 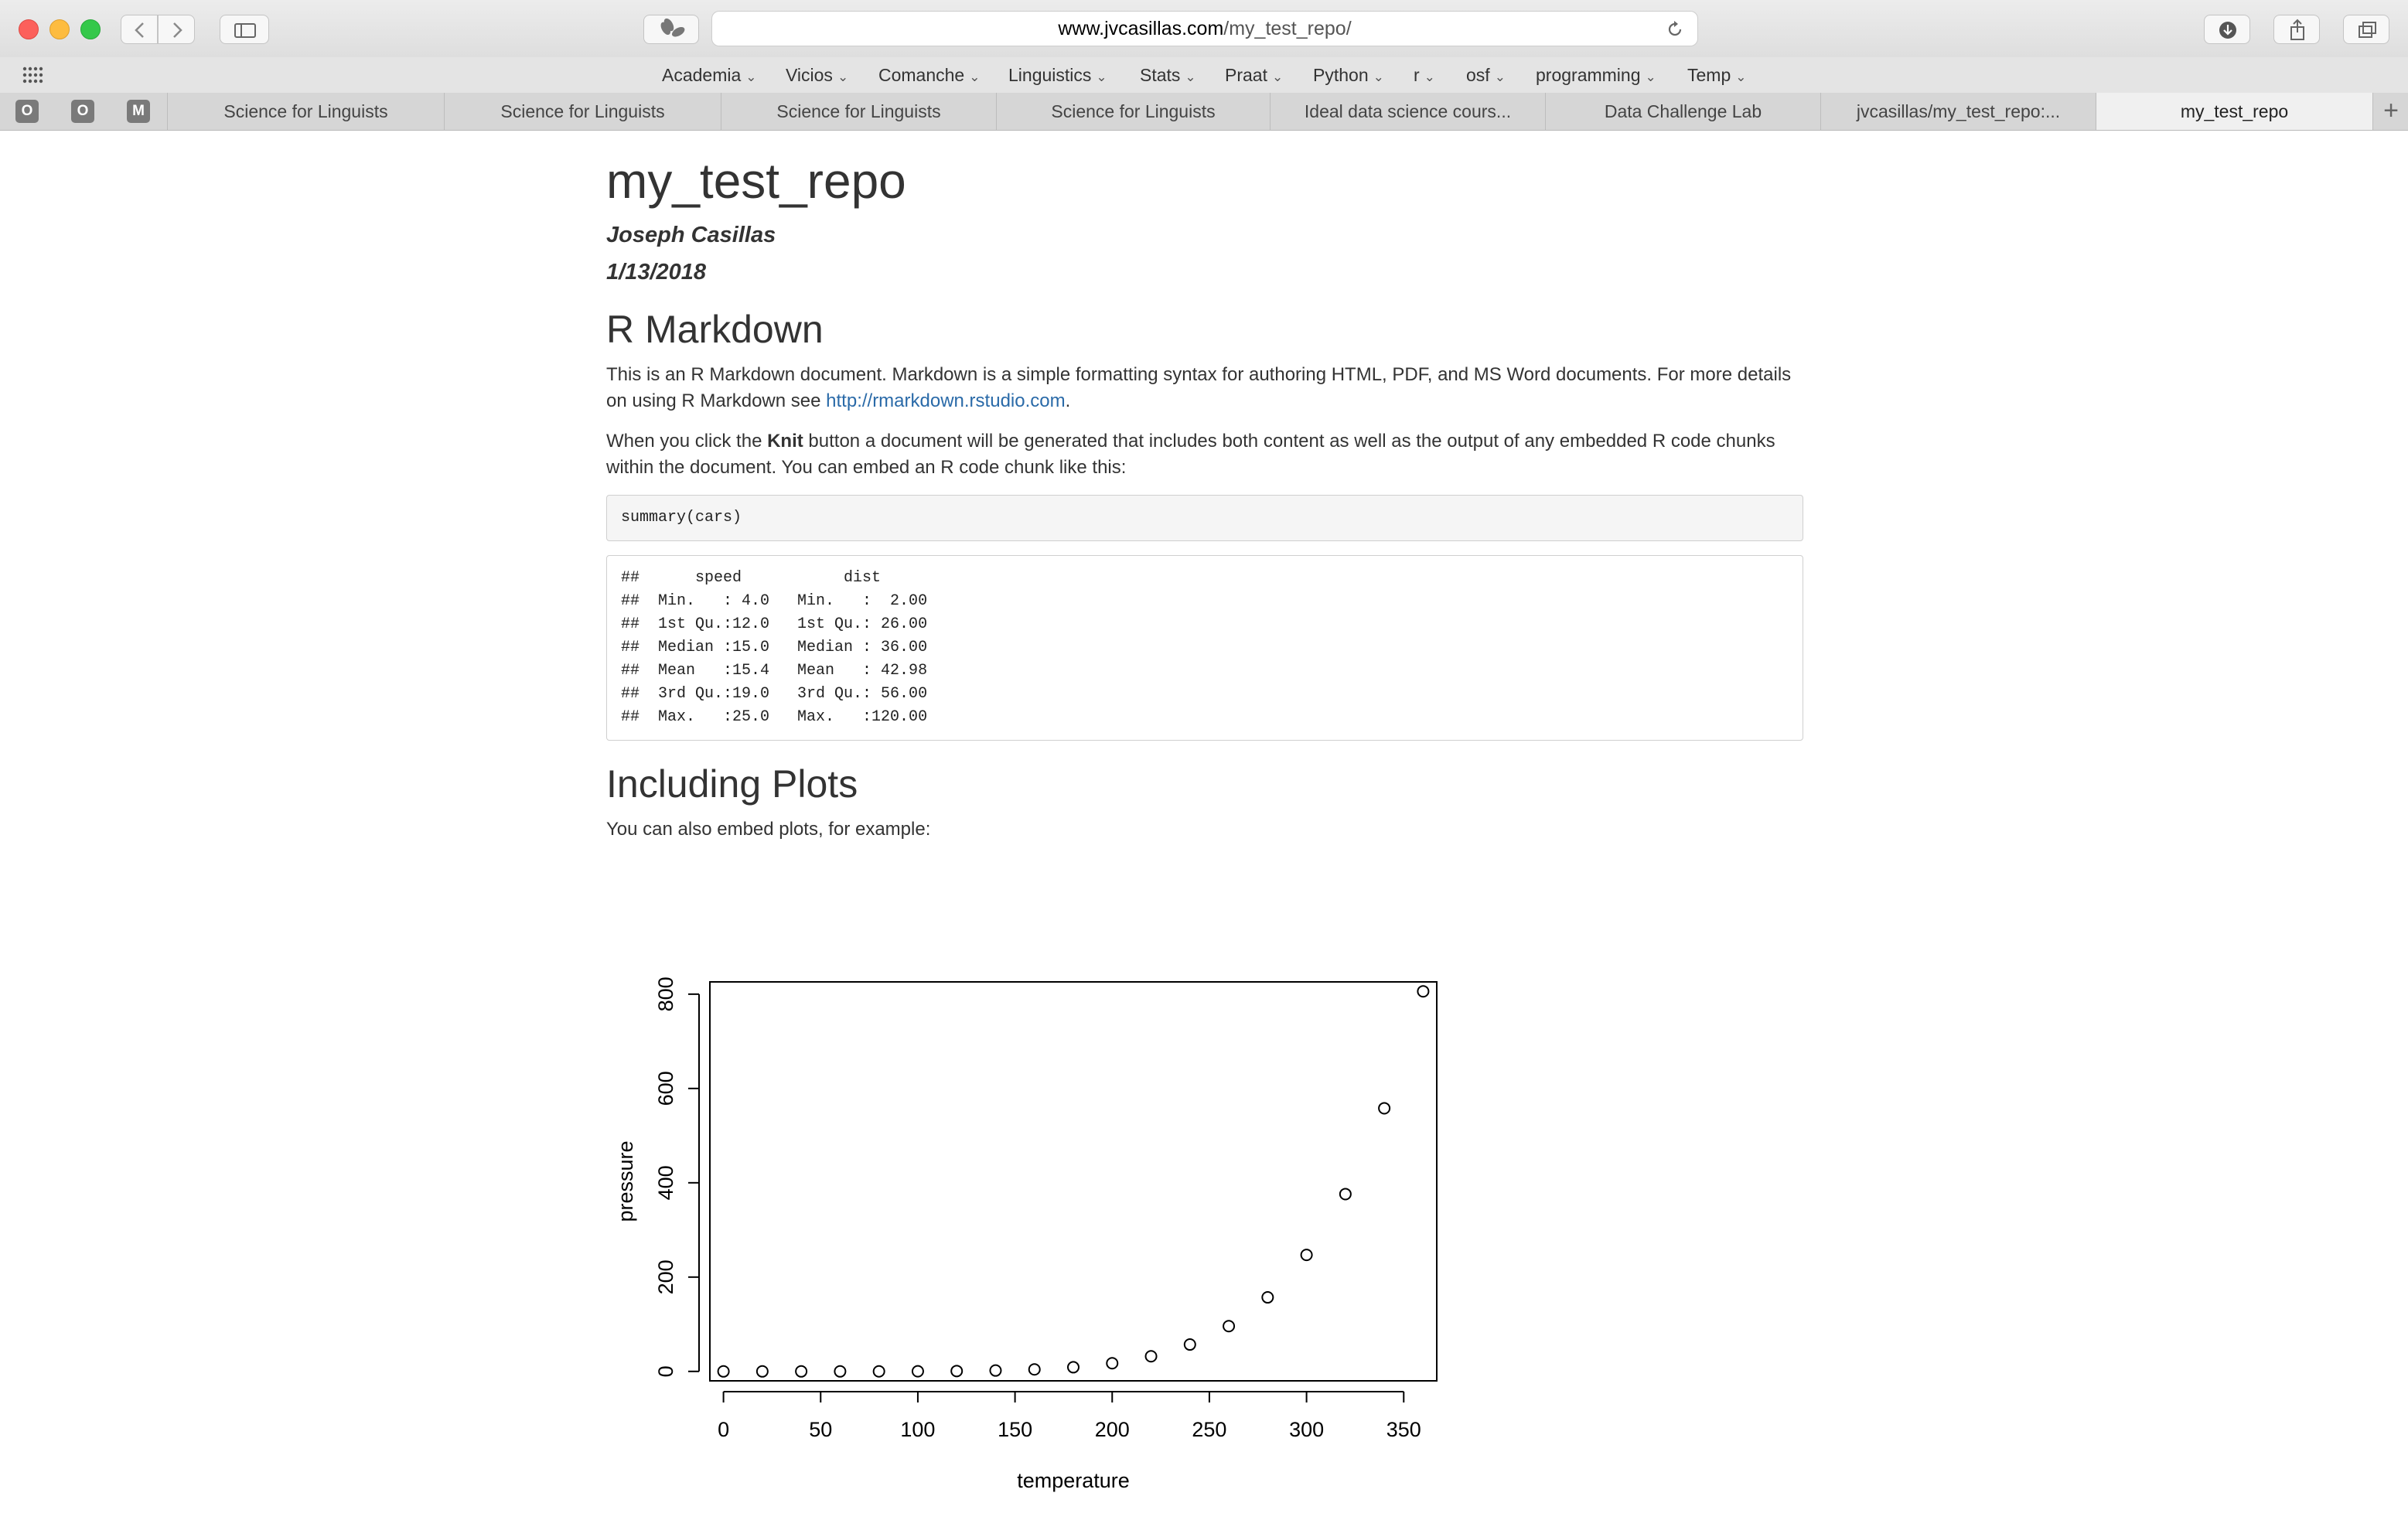 I want to click on y-tick-label: 0, so click(x=665, y=1371).